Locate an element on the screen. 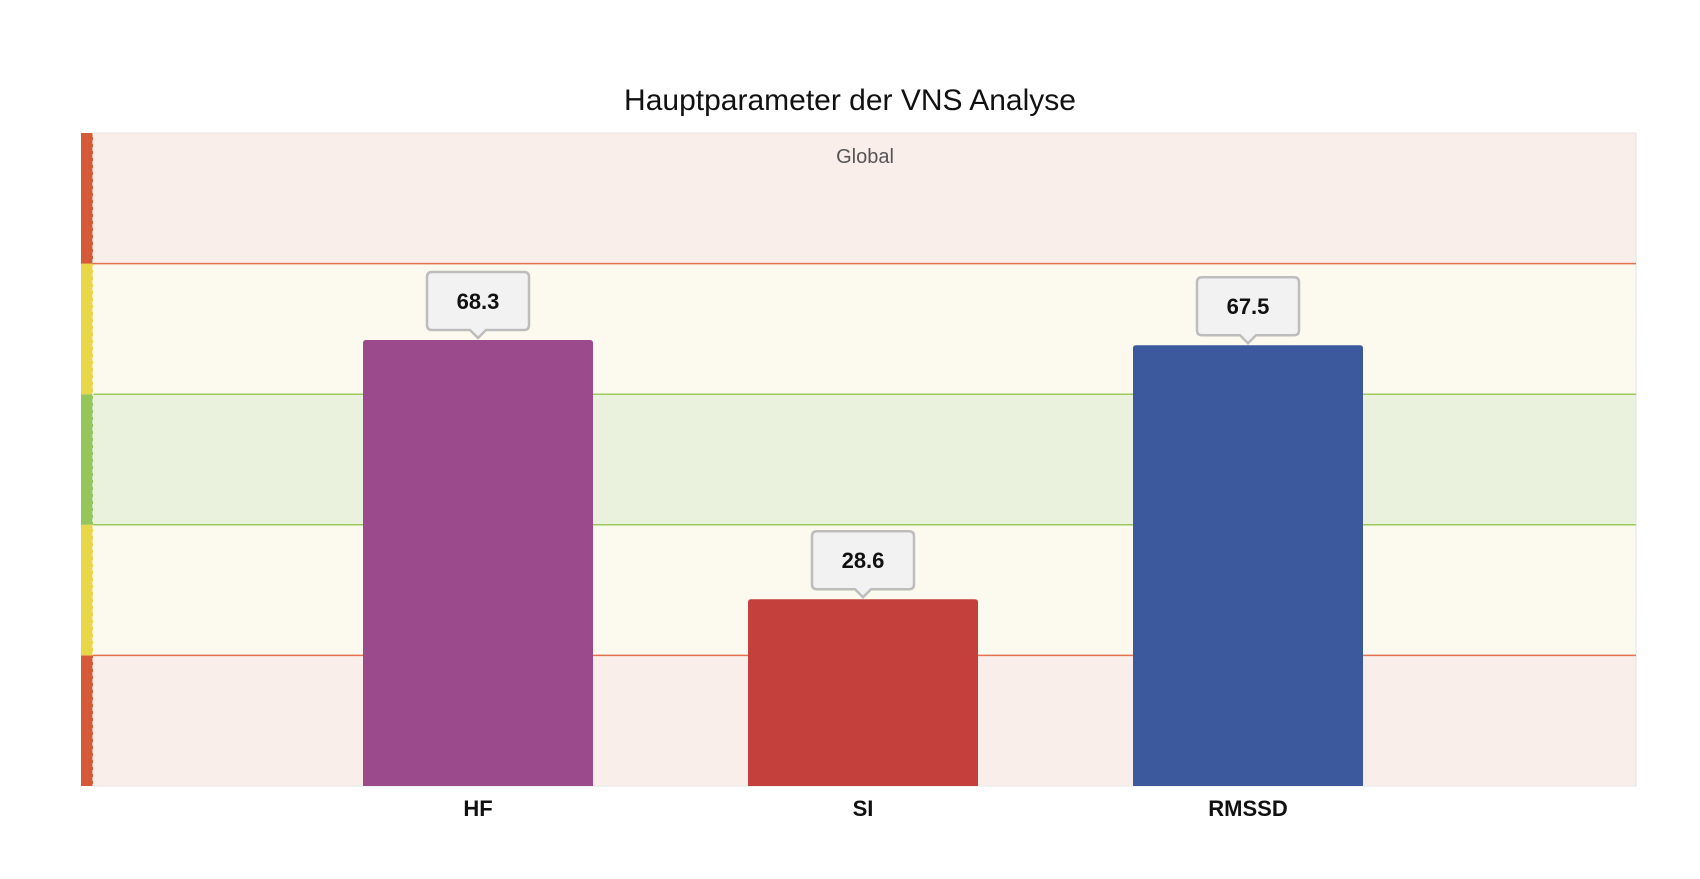  zone-indicator-strip is located at coordinates (87, 459).